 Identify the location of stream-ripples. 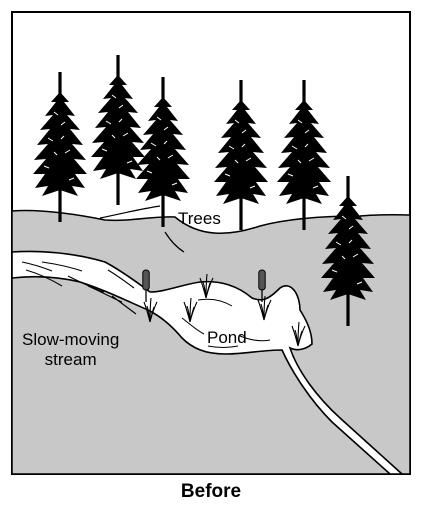
(79, 288).